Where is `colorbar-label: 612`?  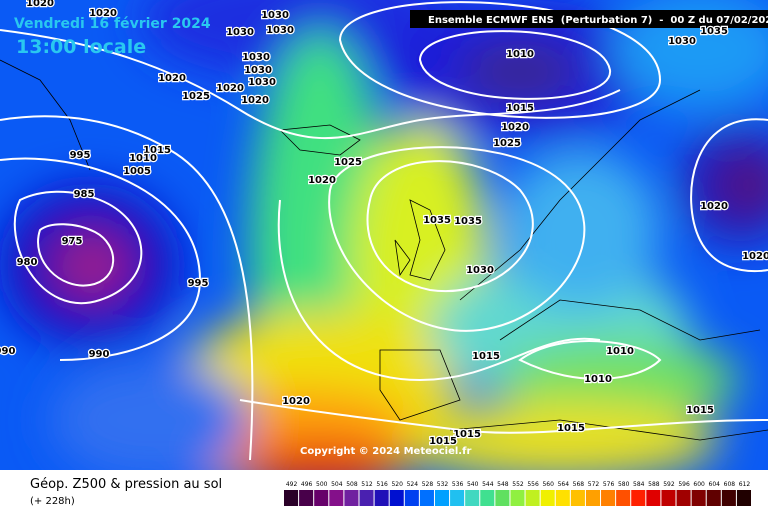 colorbar-label: 612 is located at coordinates (745, 484).